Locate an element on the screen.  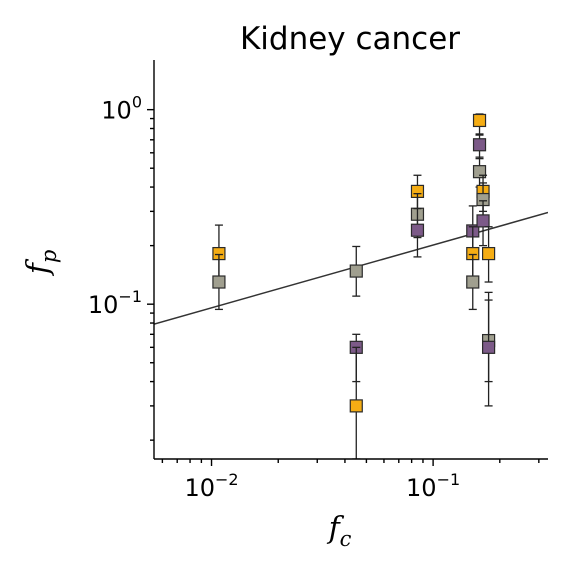
y-axis-label: fp is located at coordinates (41, 263).